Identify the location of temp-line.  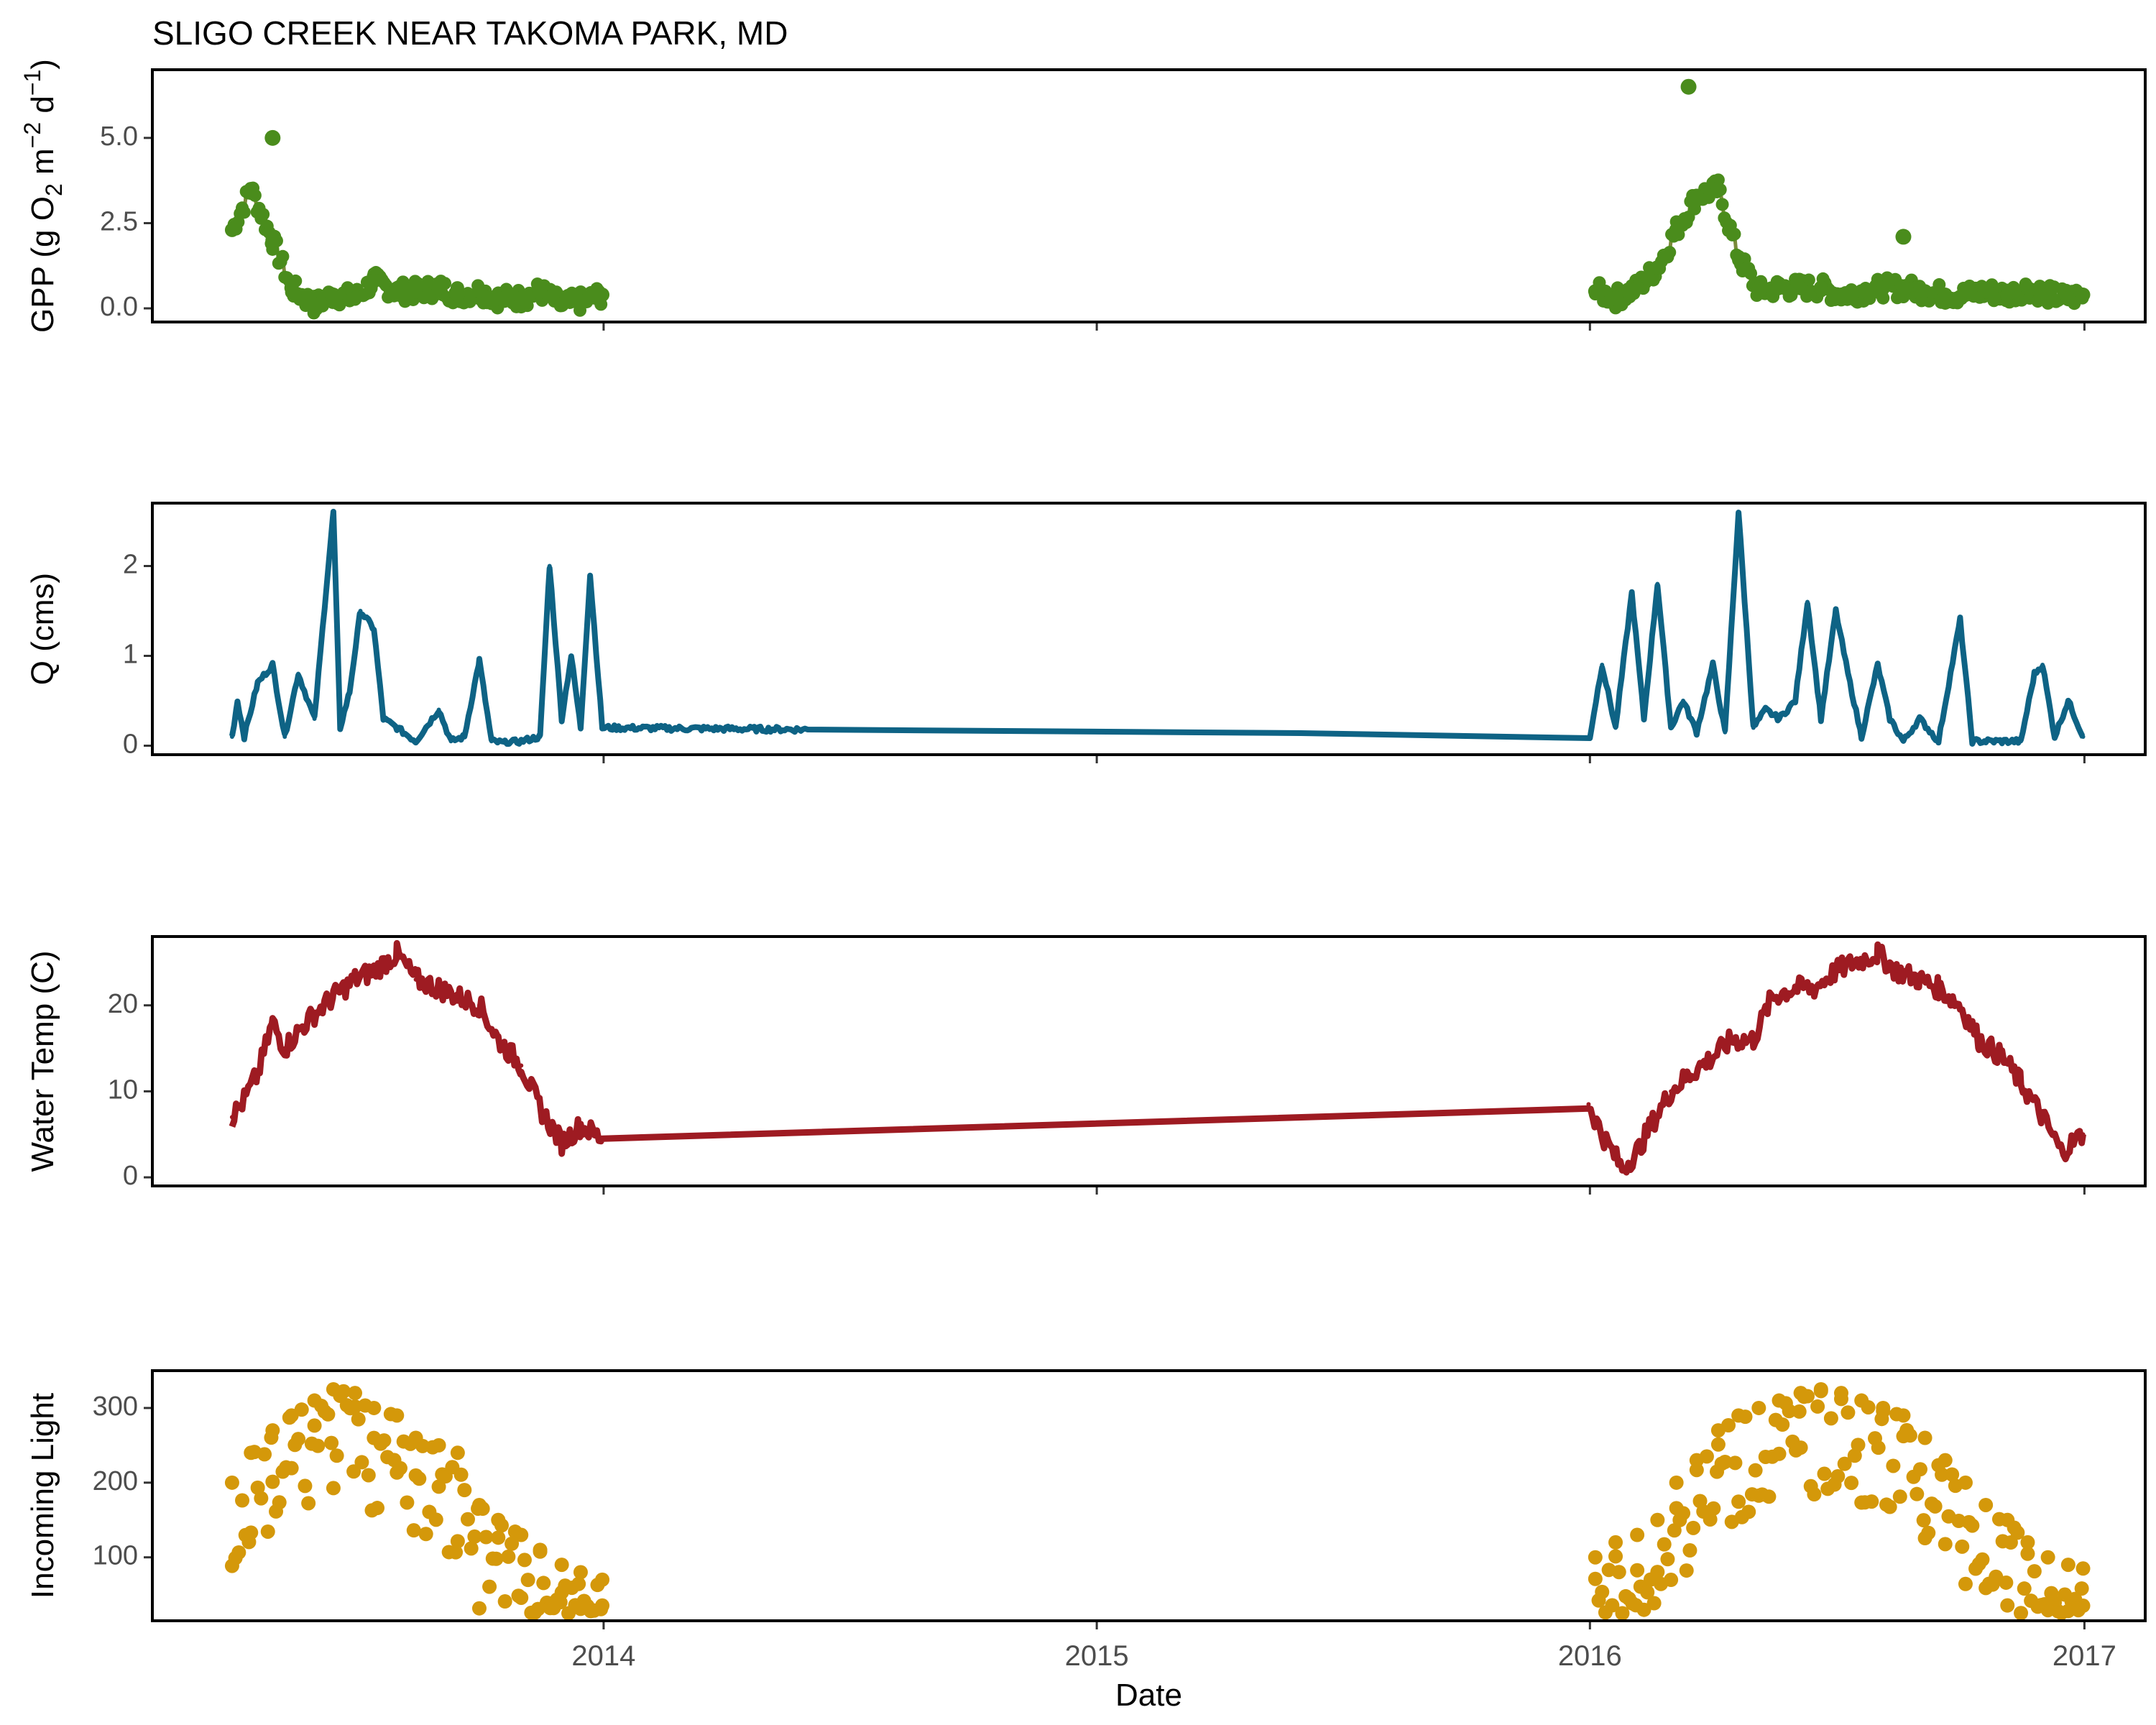
(1157, 1057).